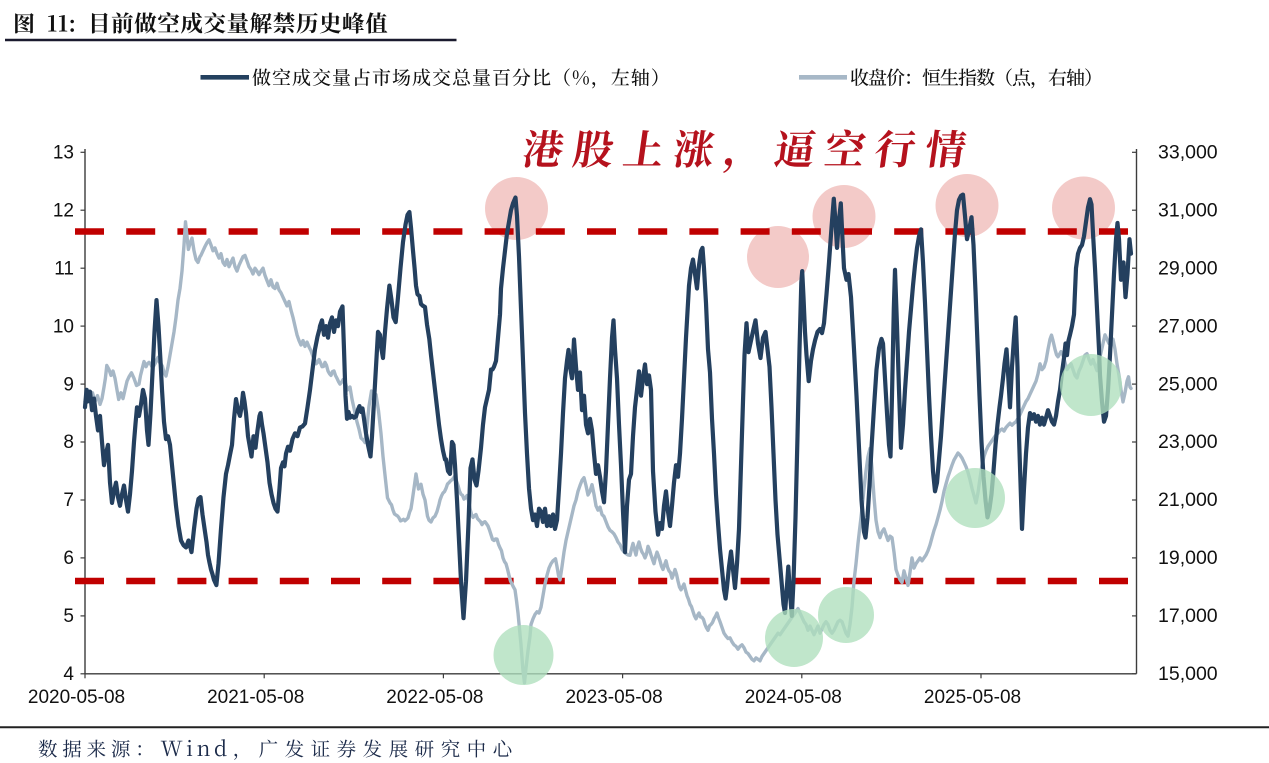 This screenshot has height=763, width=1269. What do you see at coordinates (1188, 268) in the screenshot?
I see `svg-text: 29,000` at bounding box center [1188, 268].